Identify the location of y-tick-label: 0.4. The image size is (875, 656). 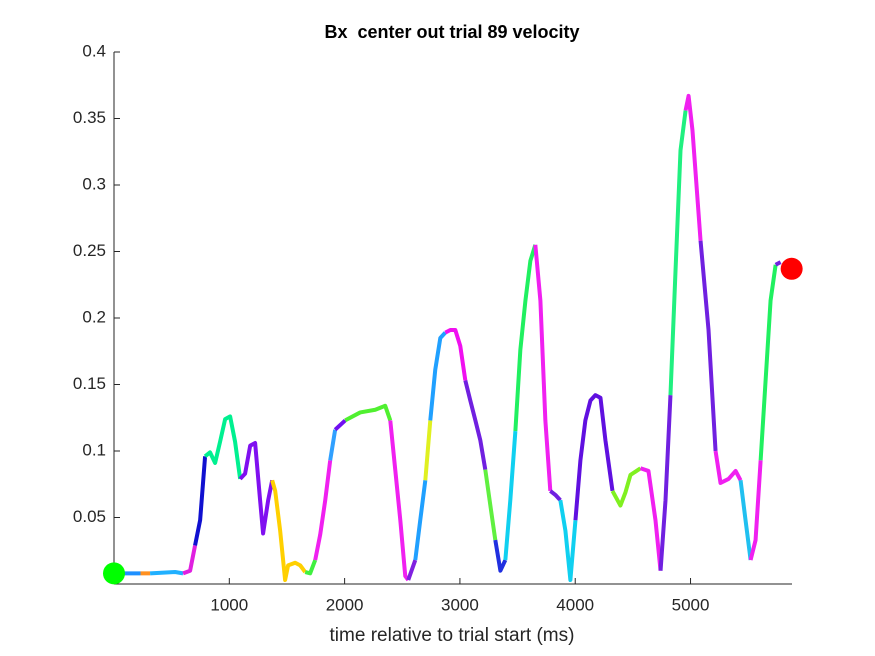
(94, 50).